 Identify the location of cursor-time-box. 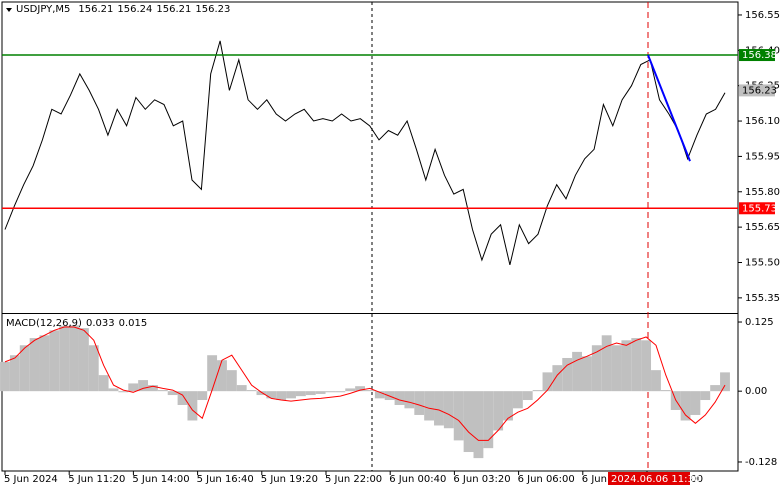
(649, 478).